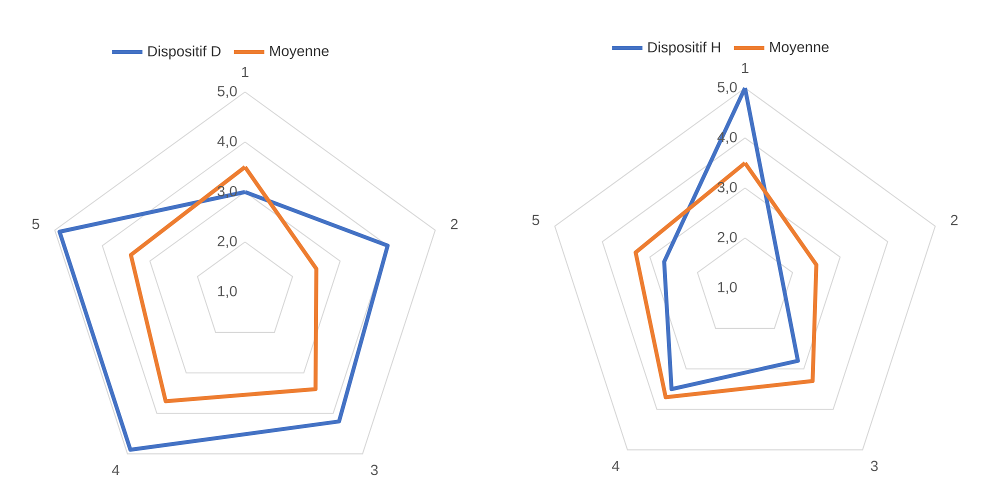 The image size is (991, 504). What do you see at coordinates (727, 188) in the screenshot?
I see `y-tick-label: 3,0` at bounding box center [727, 188].